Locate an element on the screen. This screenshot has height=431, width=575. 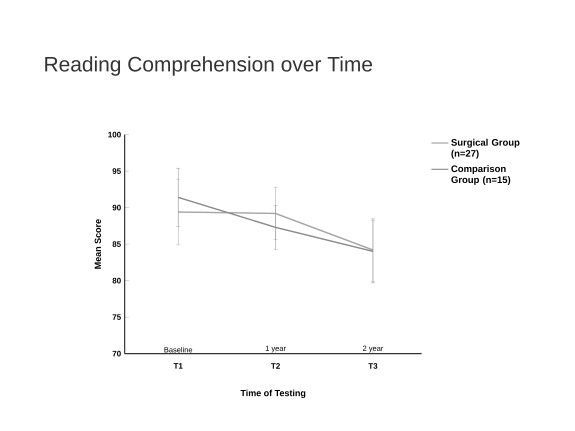
y-axis-title: Mean Score is located at coordinates (97, 244).